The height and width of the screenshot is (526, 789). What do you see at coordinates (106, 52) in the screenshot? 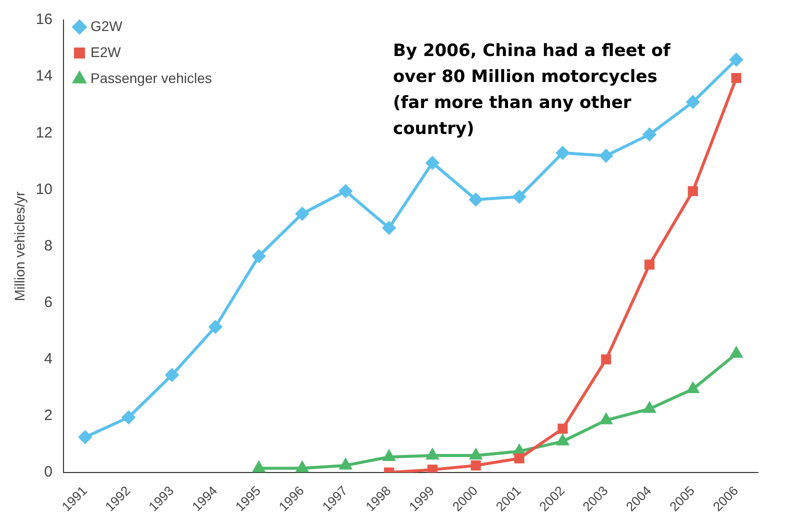
I see `legend-label: E2W` at bounding box center [106, 52].